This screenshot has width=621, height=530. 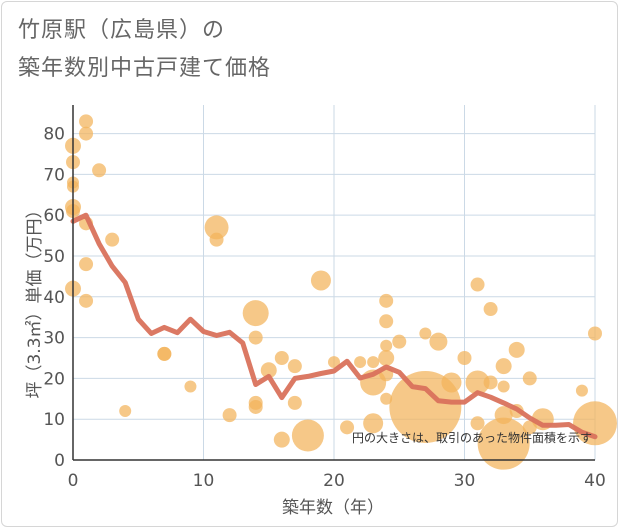 What do you see at coordinates (54, 175) in the screenshot?
I see `y-tick-label: 70` at bounding box center [54, 175].